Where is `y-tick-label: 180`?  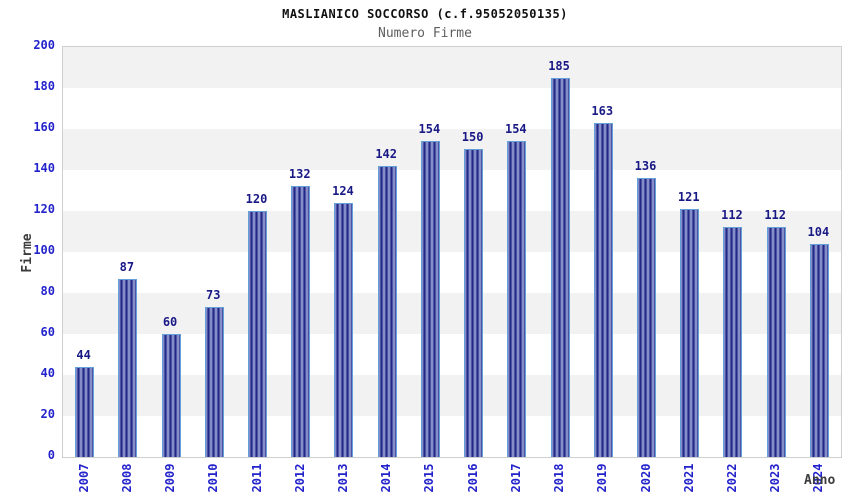 y-tick-label: 180 is located at coordinates (44, 86).